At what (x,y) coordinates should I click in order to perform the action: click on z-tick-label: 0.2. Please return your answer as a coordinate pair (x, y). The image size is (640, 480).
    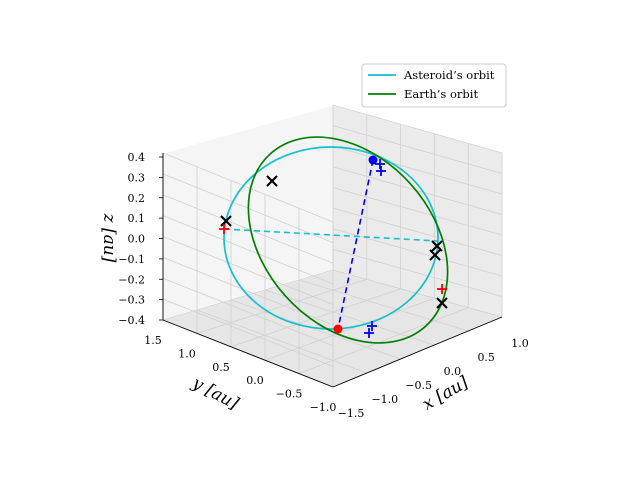
    Looking at the image, I should click on (137, 198).